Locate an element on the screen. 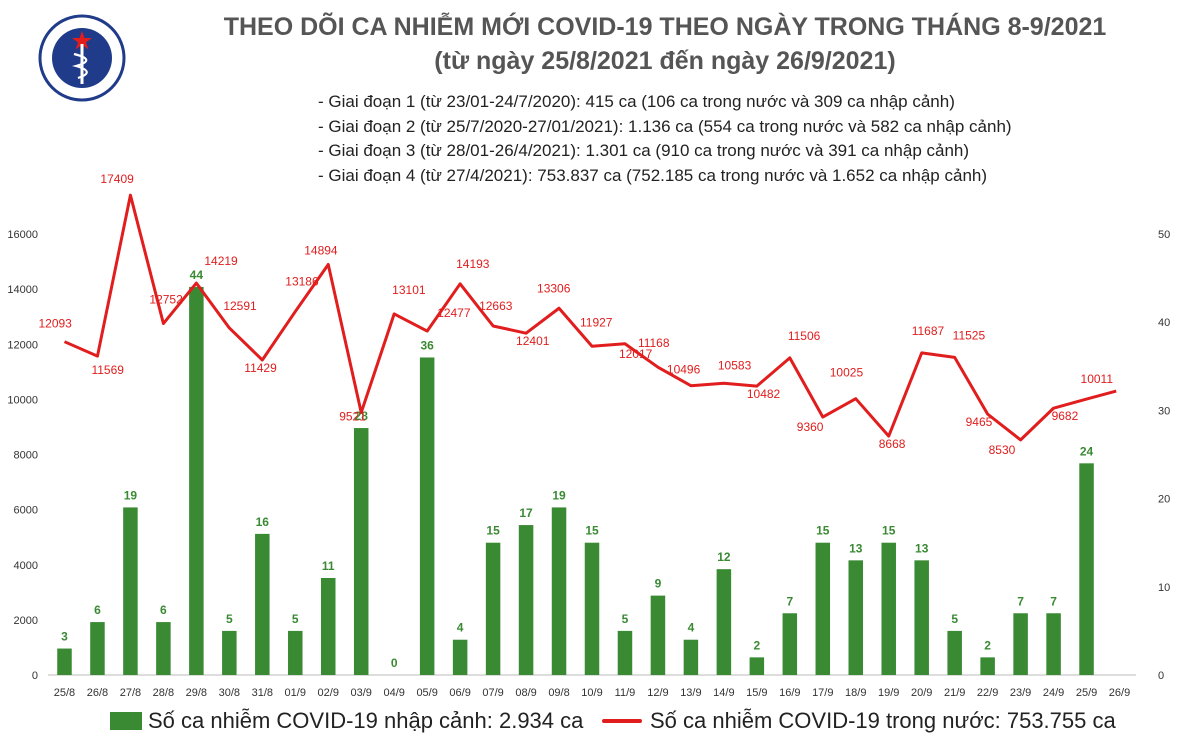  bar-label-18: 9 is located at coordinates (658, 584).